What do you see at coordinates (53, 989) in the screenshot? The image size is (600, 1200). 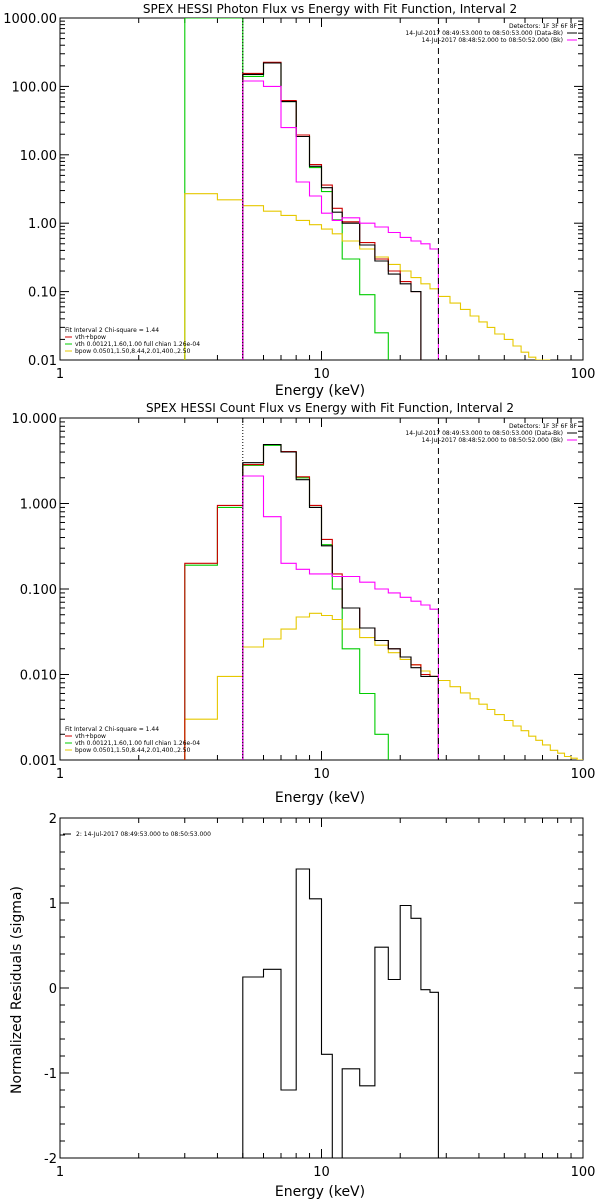 I see `y-tick-label: 0` at bounding box center [53, 989].